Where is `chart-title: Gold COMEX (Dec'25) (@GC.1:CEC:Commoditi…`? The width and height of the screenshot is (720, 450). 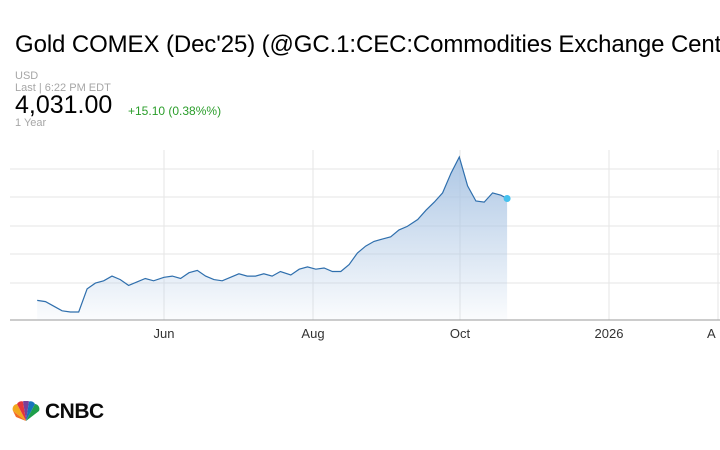 chart-title: Gold COMEX (Dec'25) (@GC.1:CEC:Commoditi… is located at coordinates (367, 44).